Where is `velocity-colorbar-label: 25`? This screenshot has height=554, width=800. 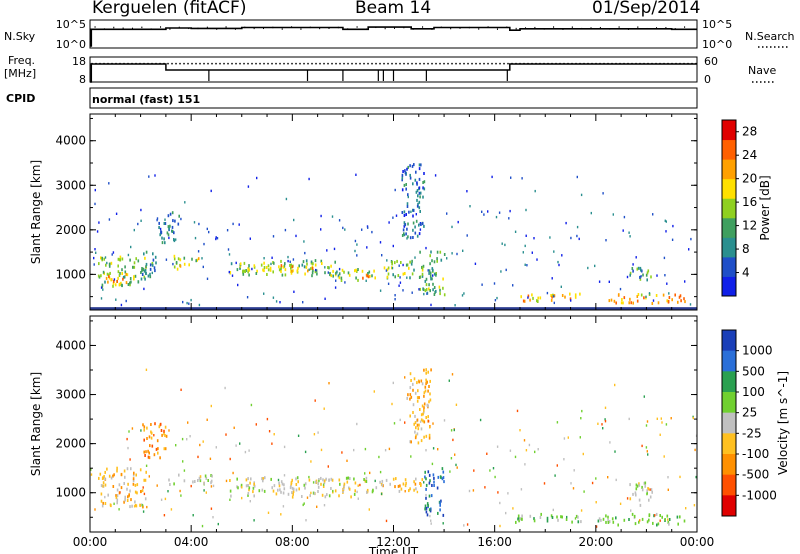 velocity-colorbar-label: 25 is located at coordinates (749, 413).